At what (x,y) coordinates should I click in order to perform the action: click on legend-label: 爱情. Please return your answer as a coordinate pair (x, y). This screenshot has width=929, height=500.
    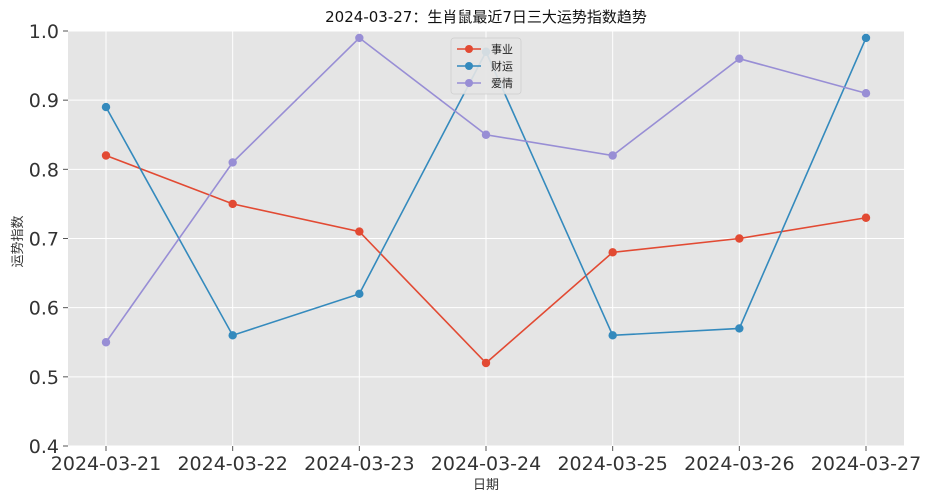
    Looking at the image, I should click on (502, 83).